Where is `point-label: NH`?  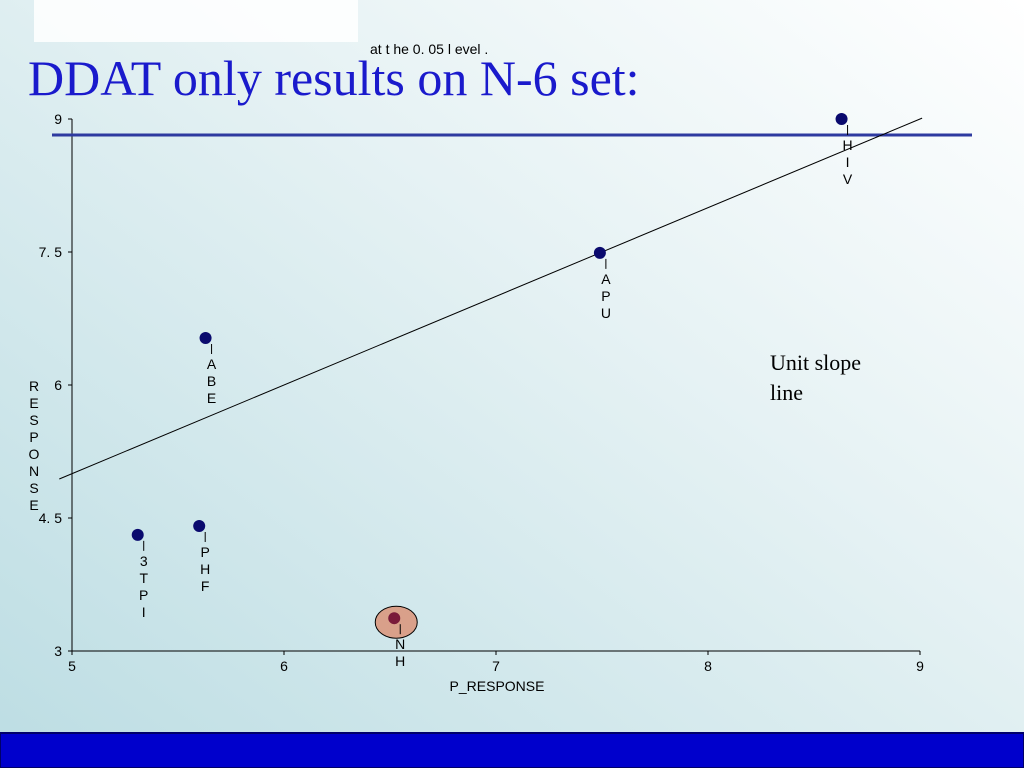 point-label: NH is located at coordinates (400, 653).